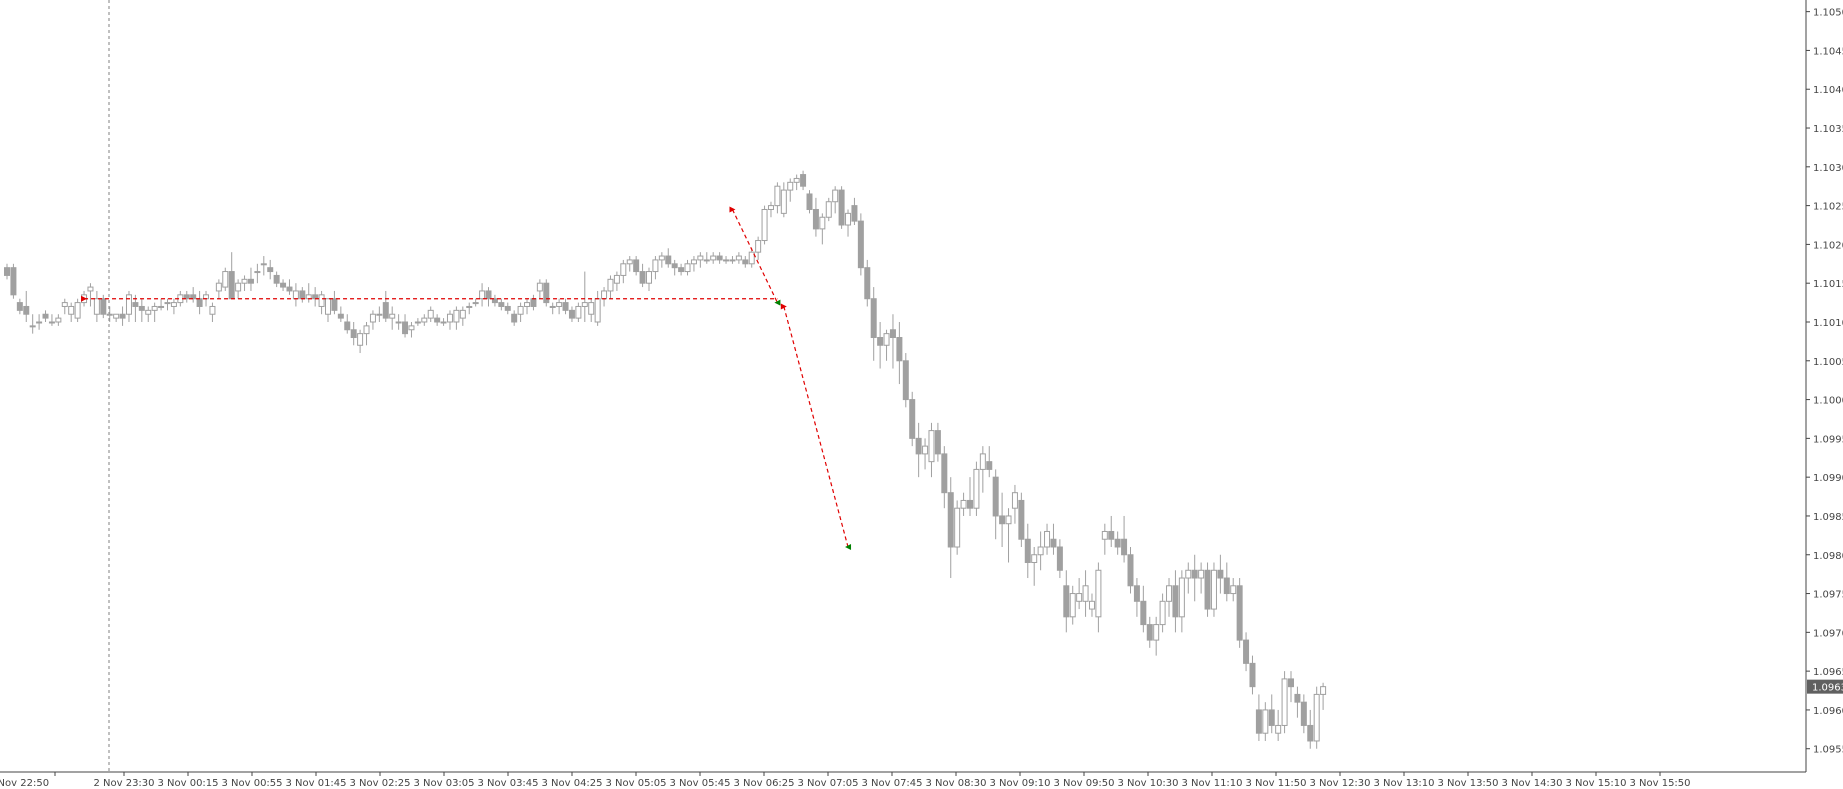  What do you see at coordinates (1828, 207) in the screenshot?
I see `price-tick-label: 1.1025` at bounding box center [1828, 207].